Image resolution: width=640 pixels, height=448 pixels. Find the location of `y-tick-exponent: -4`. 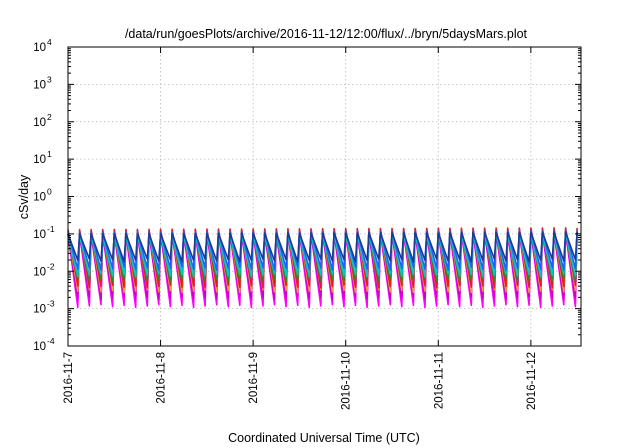

y-tick-exponent: -4 is located at coordinates (51, 341).